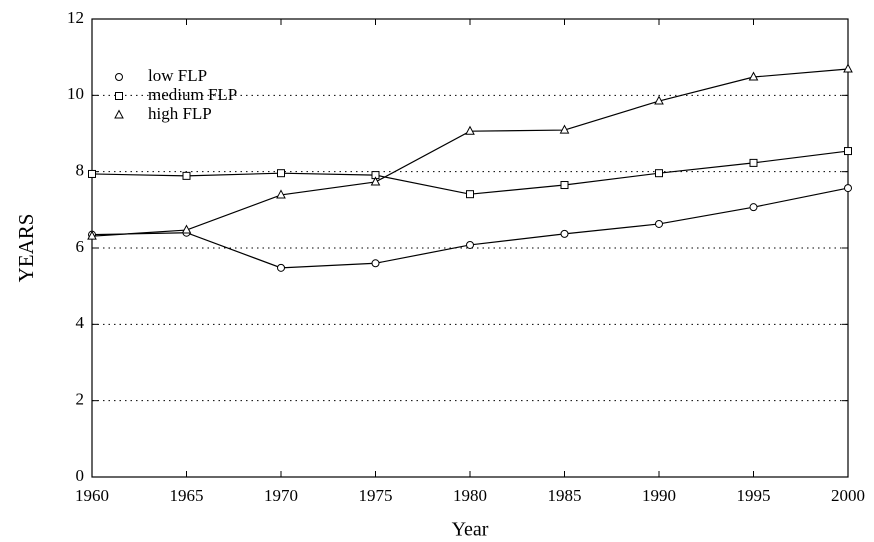  I want to click on x-axis-label: Year, so click(470, 530).